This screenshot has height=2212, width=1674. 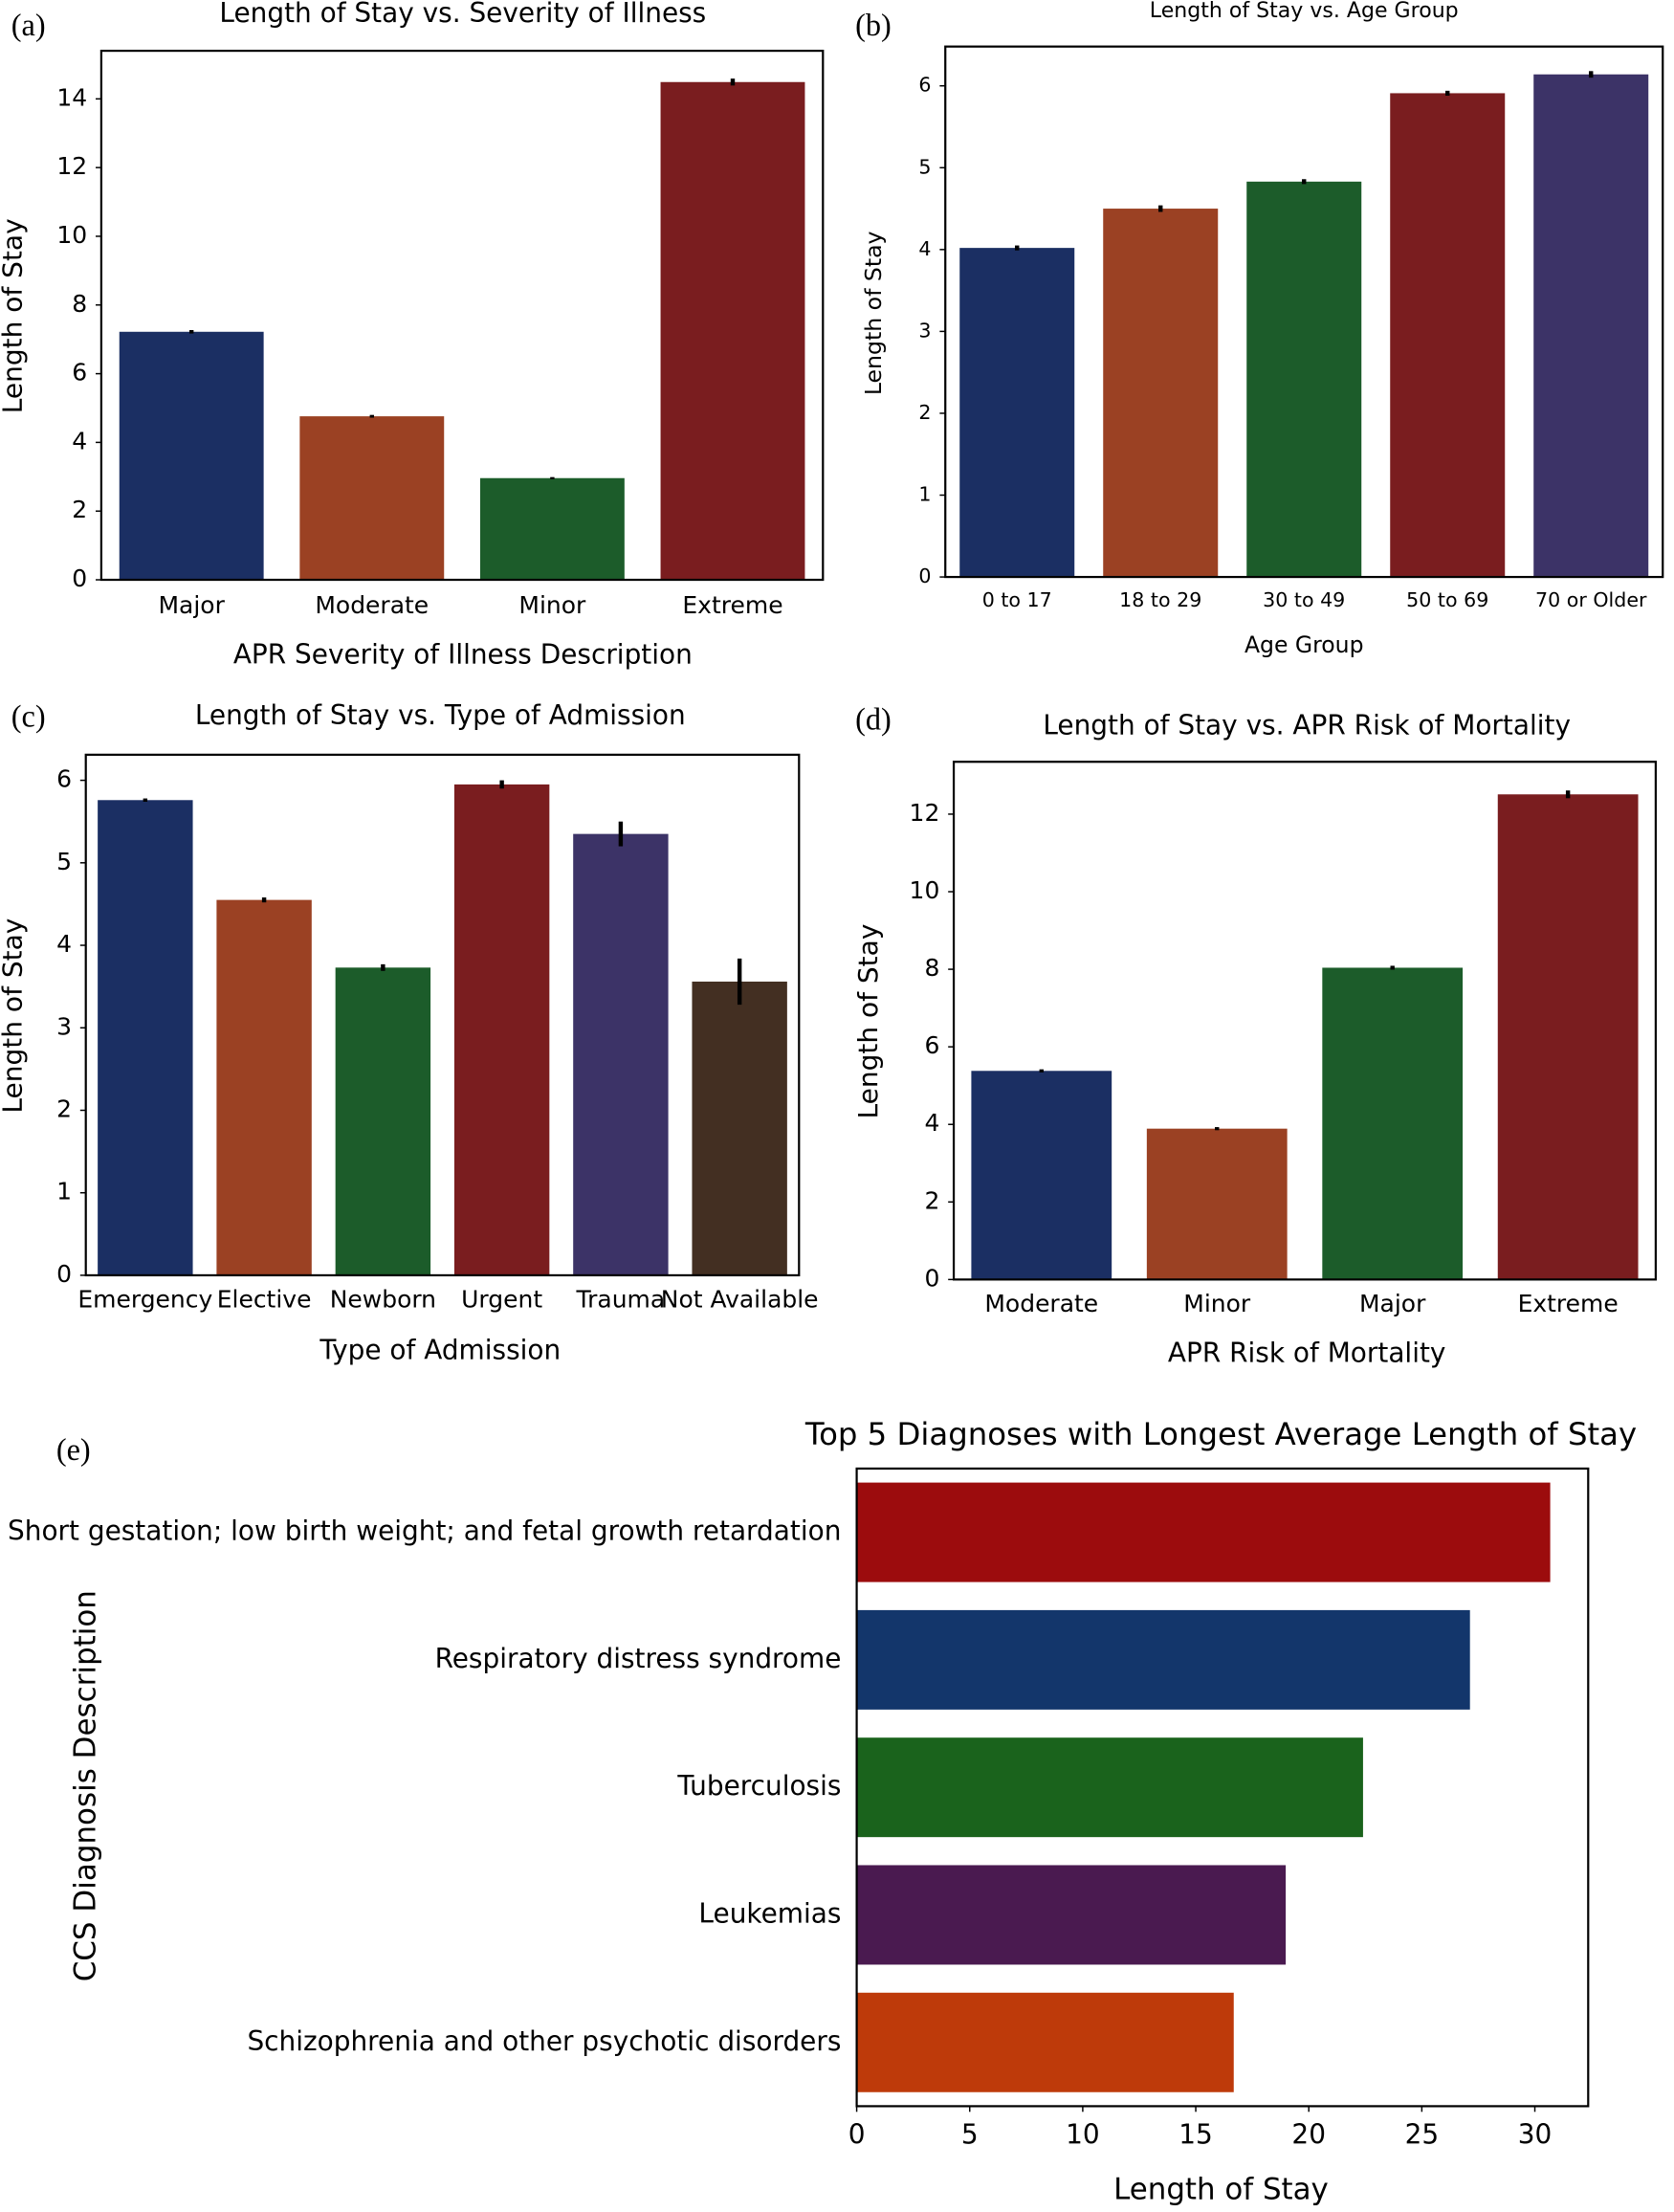 What do you see at coordinates (873, 719) in the screenshot?
I see `panel-label: (d)` at bounding box center [873, 719].